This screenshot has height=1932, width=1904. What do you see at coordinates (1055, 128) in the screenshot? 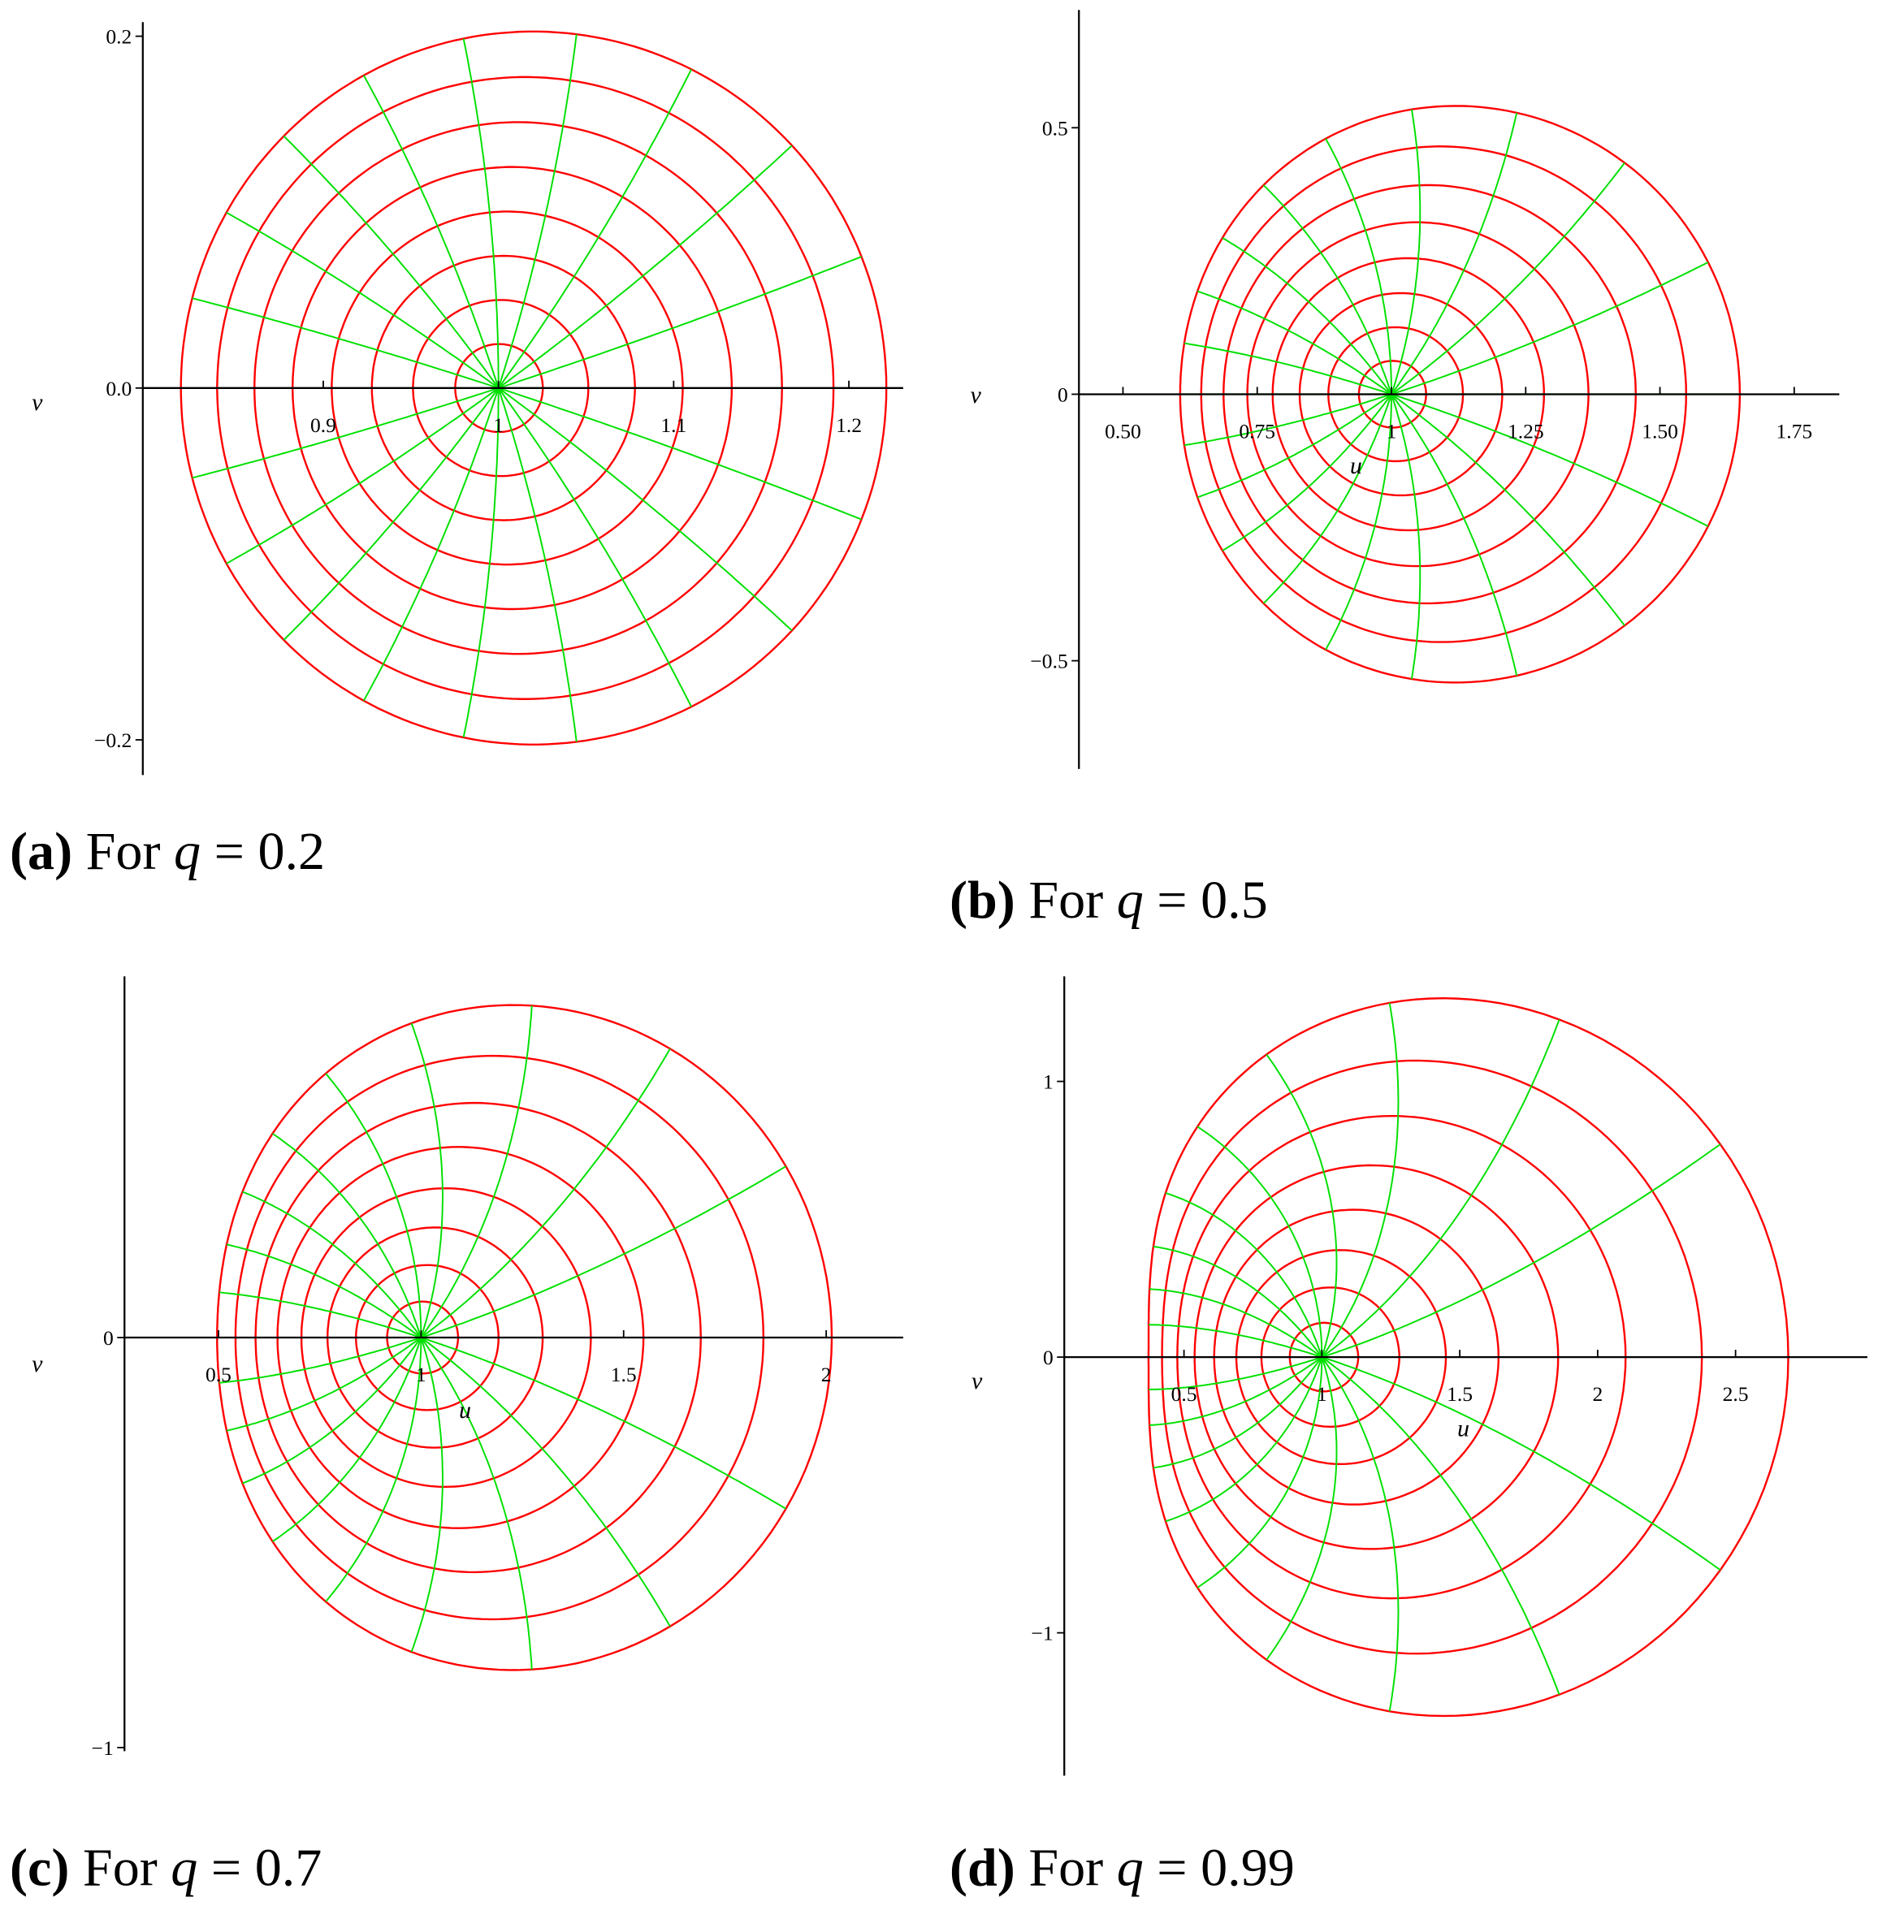
I see `y-tick-label: 0.5` at bounding box center [1055, 128].